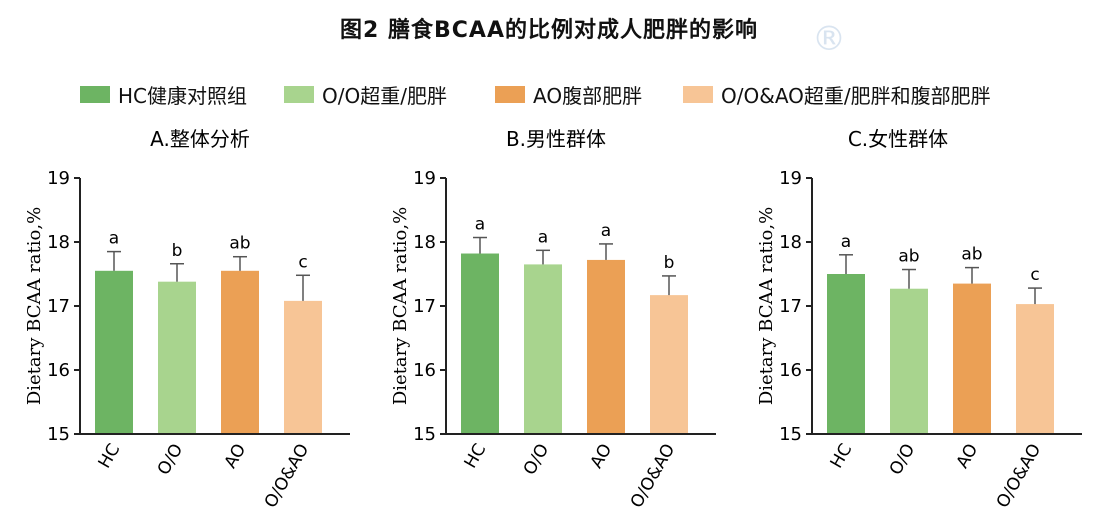  I want to click on chart-3-y-tick-label: 15, so click(790, 434).